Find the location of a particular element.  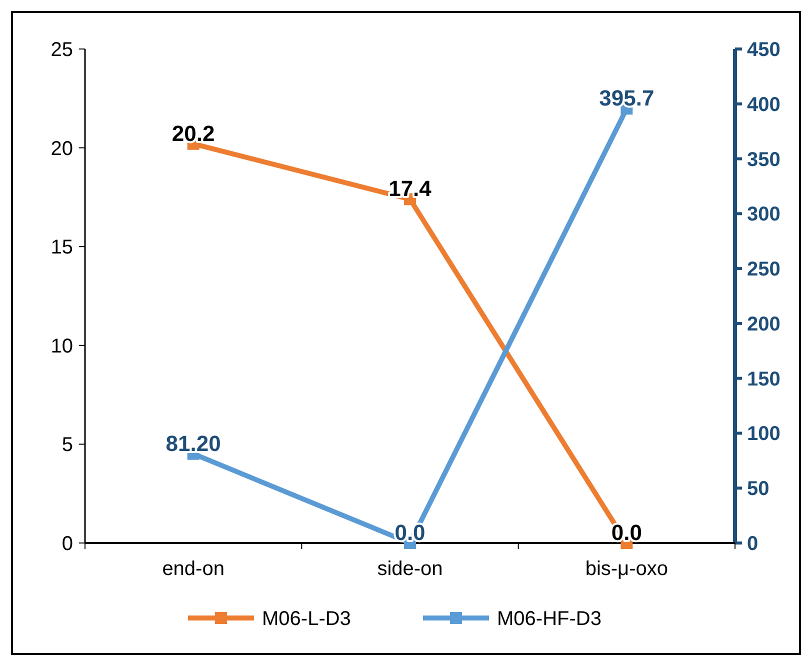

y2-tick-label: 450 is located at coordinates (763, 50).